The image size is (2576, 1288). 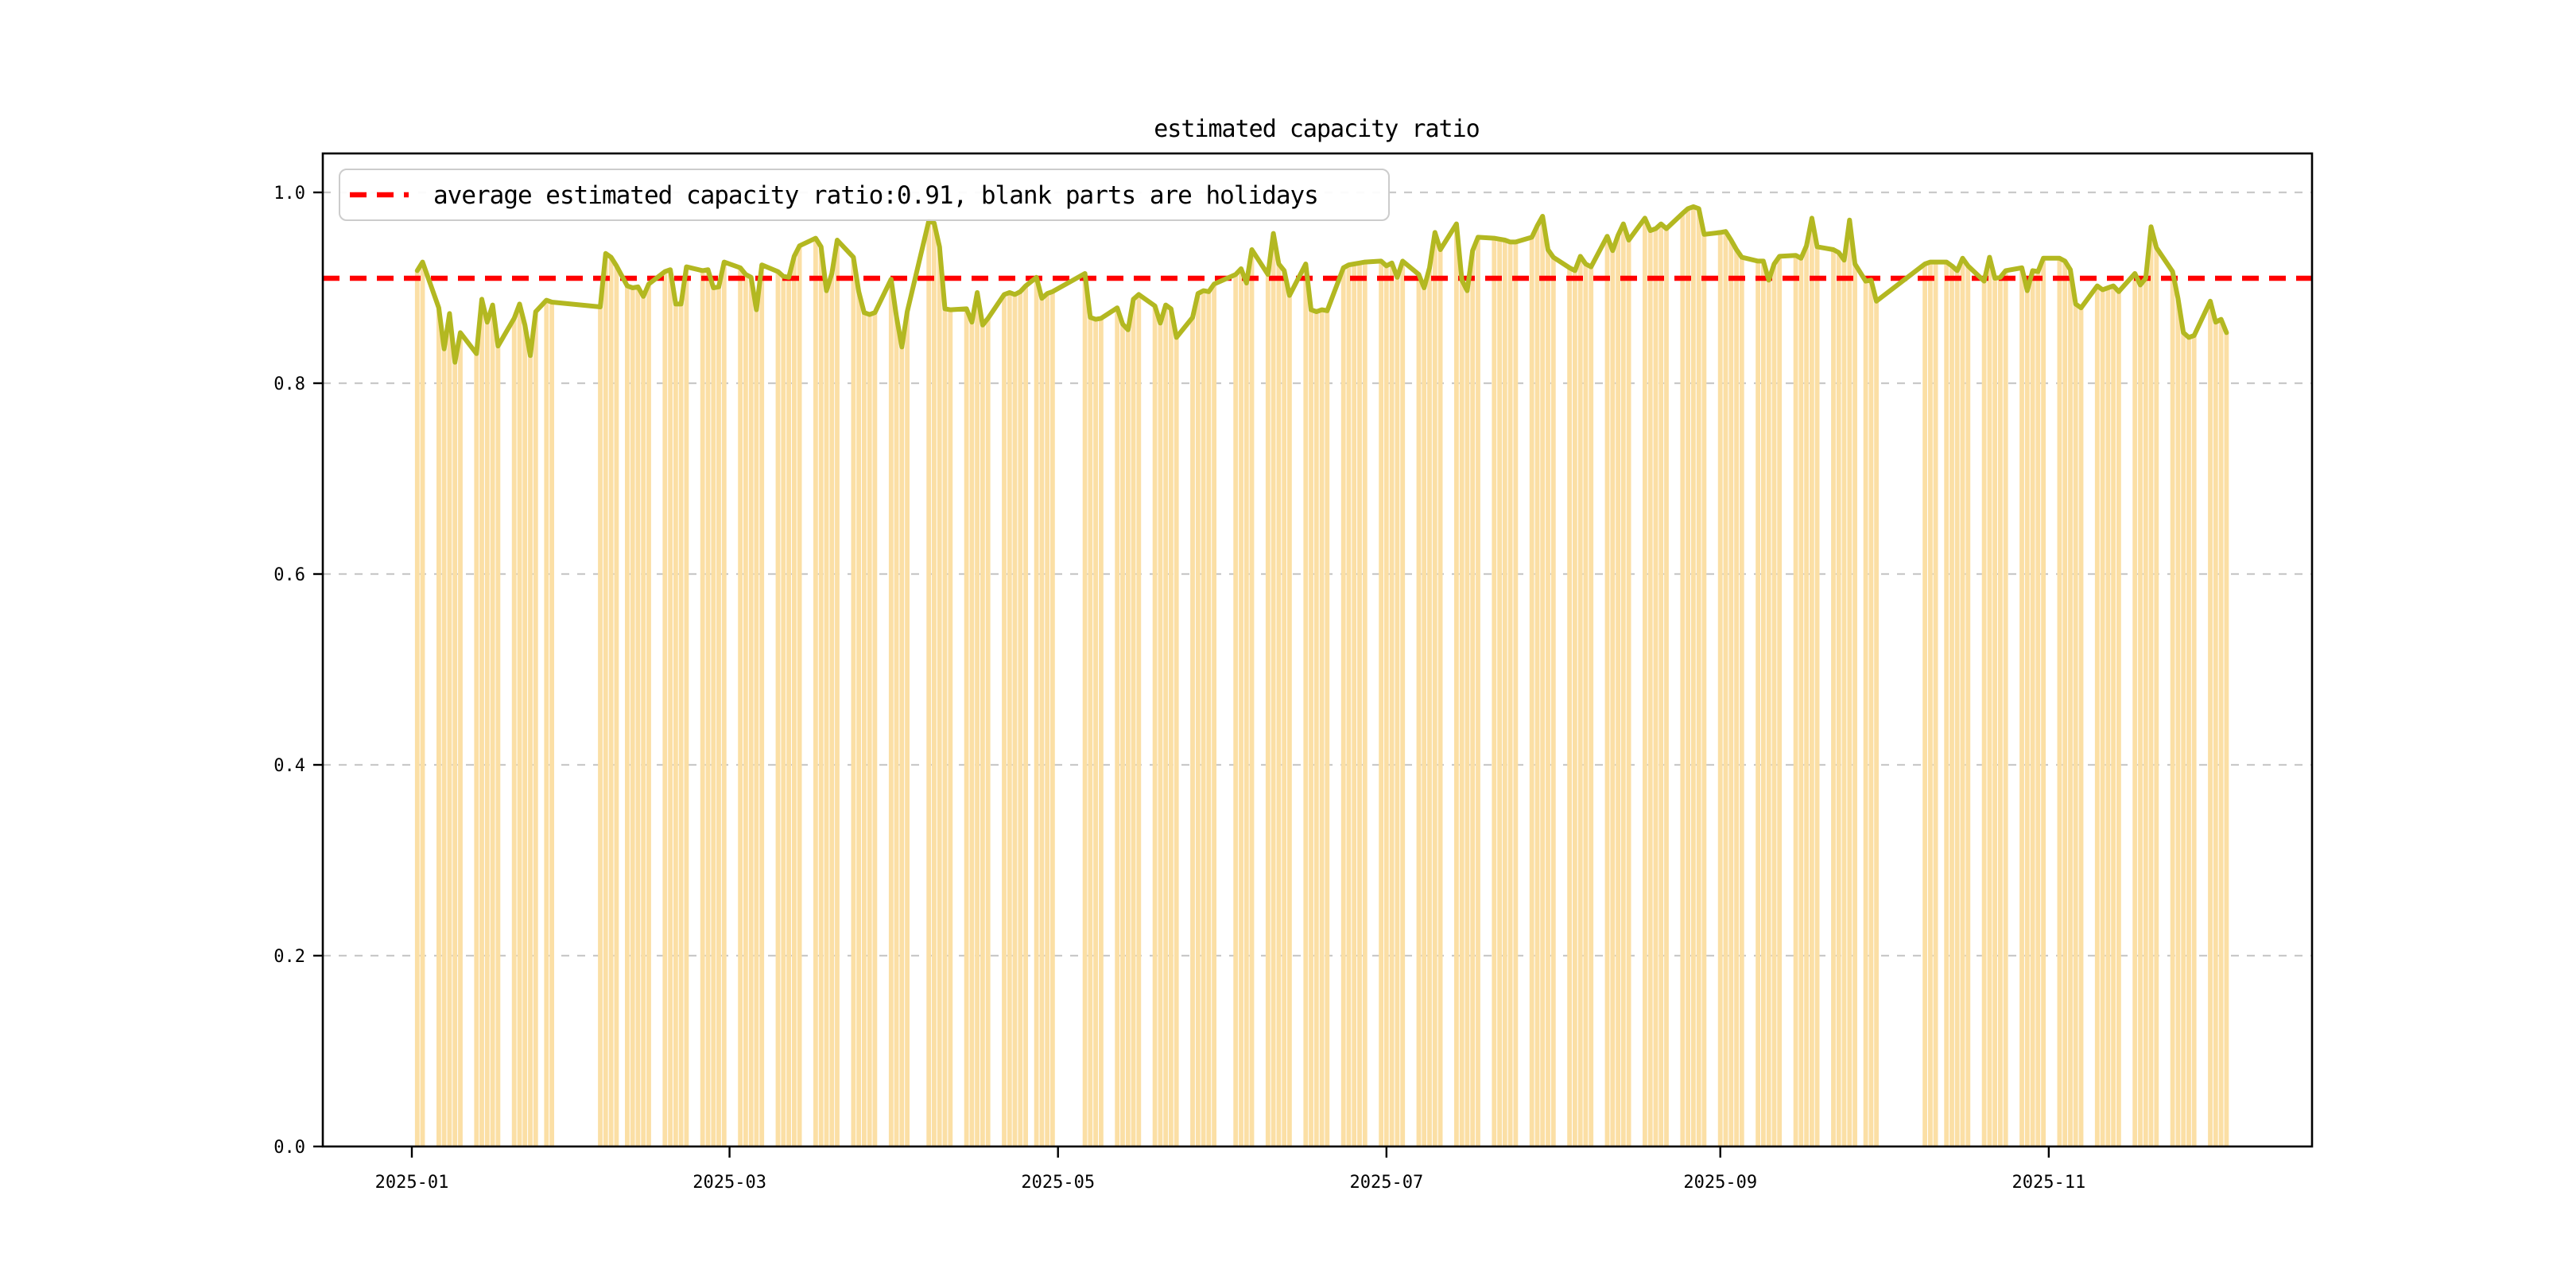 I want to click on y-tick-label: 0.0, so click(x=290, y=1148).